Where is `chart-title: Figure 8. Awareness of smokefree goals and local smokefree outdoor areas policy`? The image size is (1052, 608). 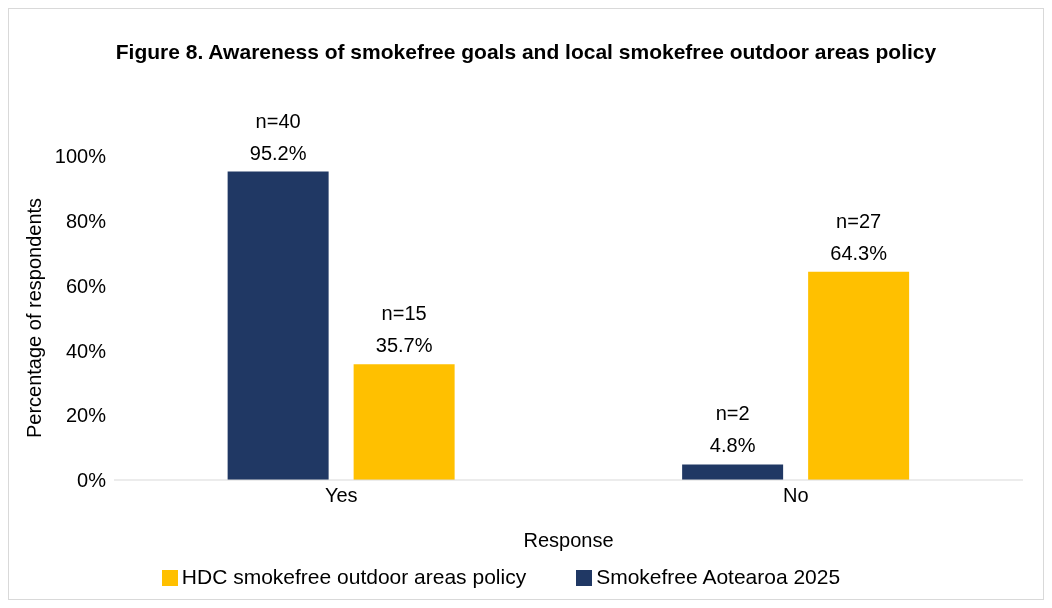 chart-title: Figure 8. Awareness of smokefree goals and local smokefree outdoor areas policy is located at coordinates (526, 52).